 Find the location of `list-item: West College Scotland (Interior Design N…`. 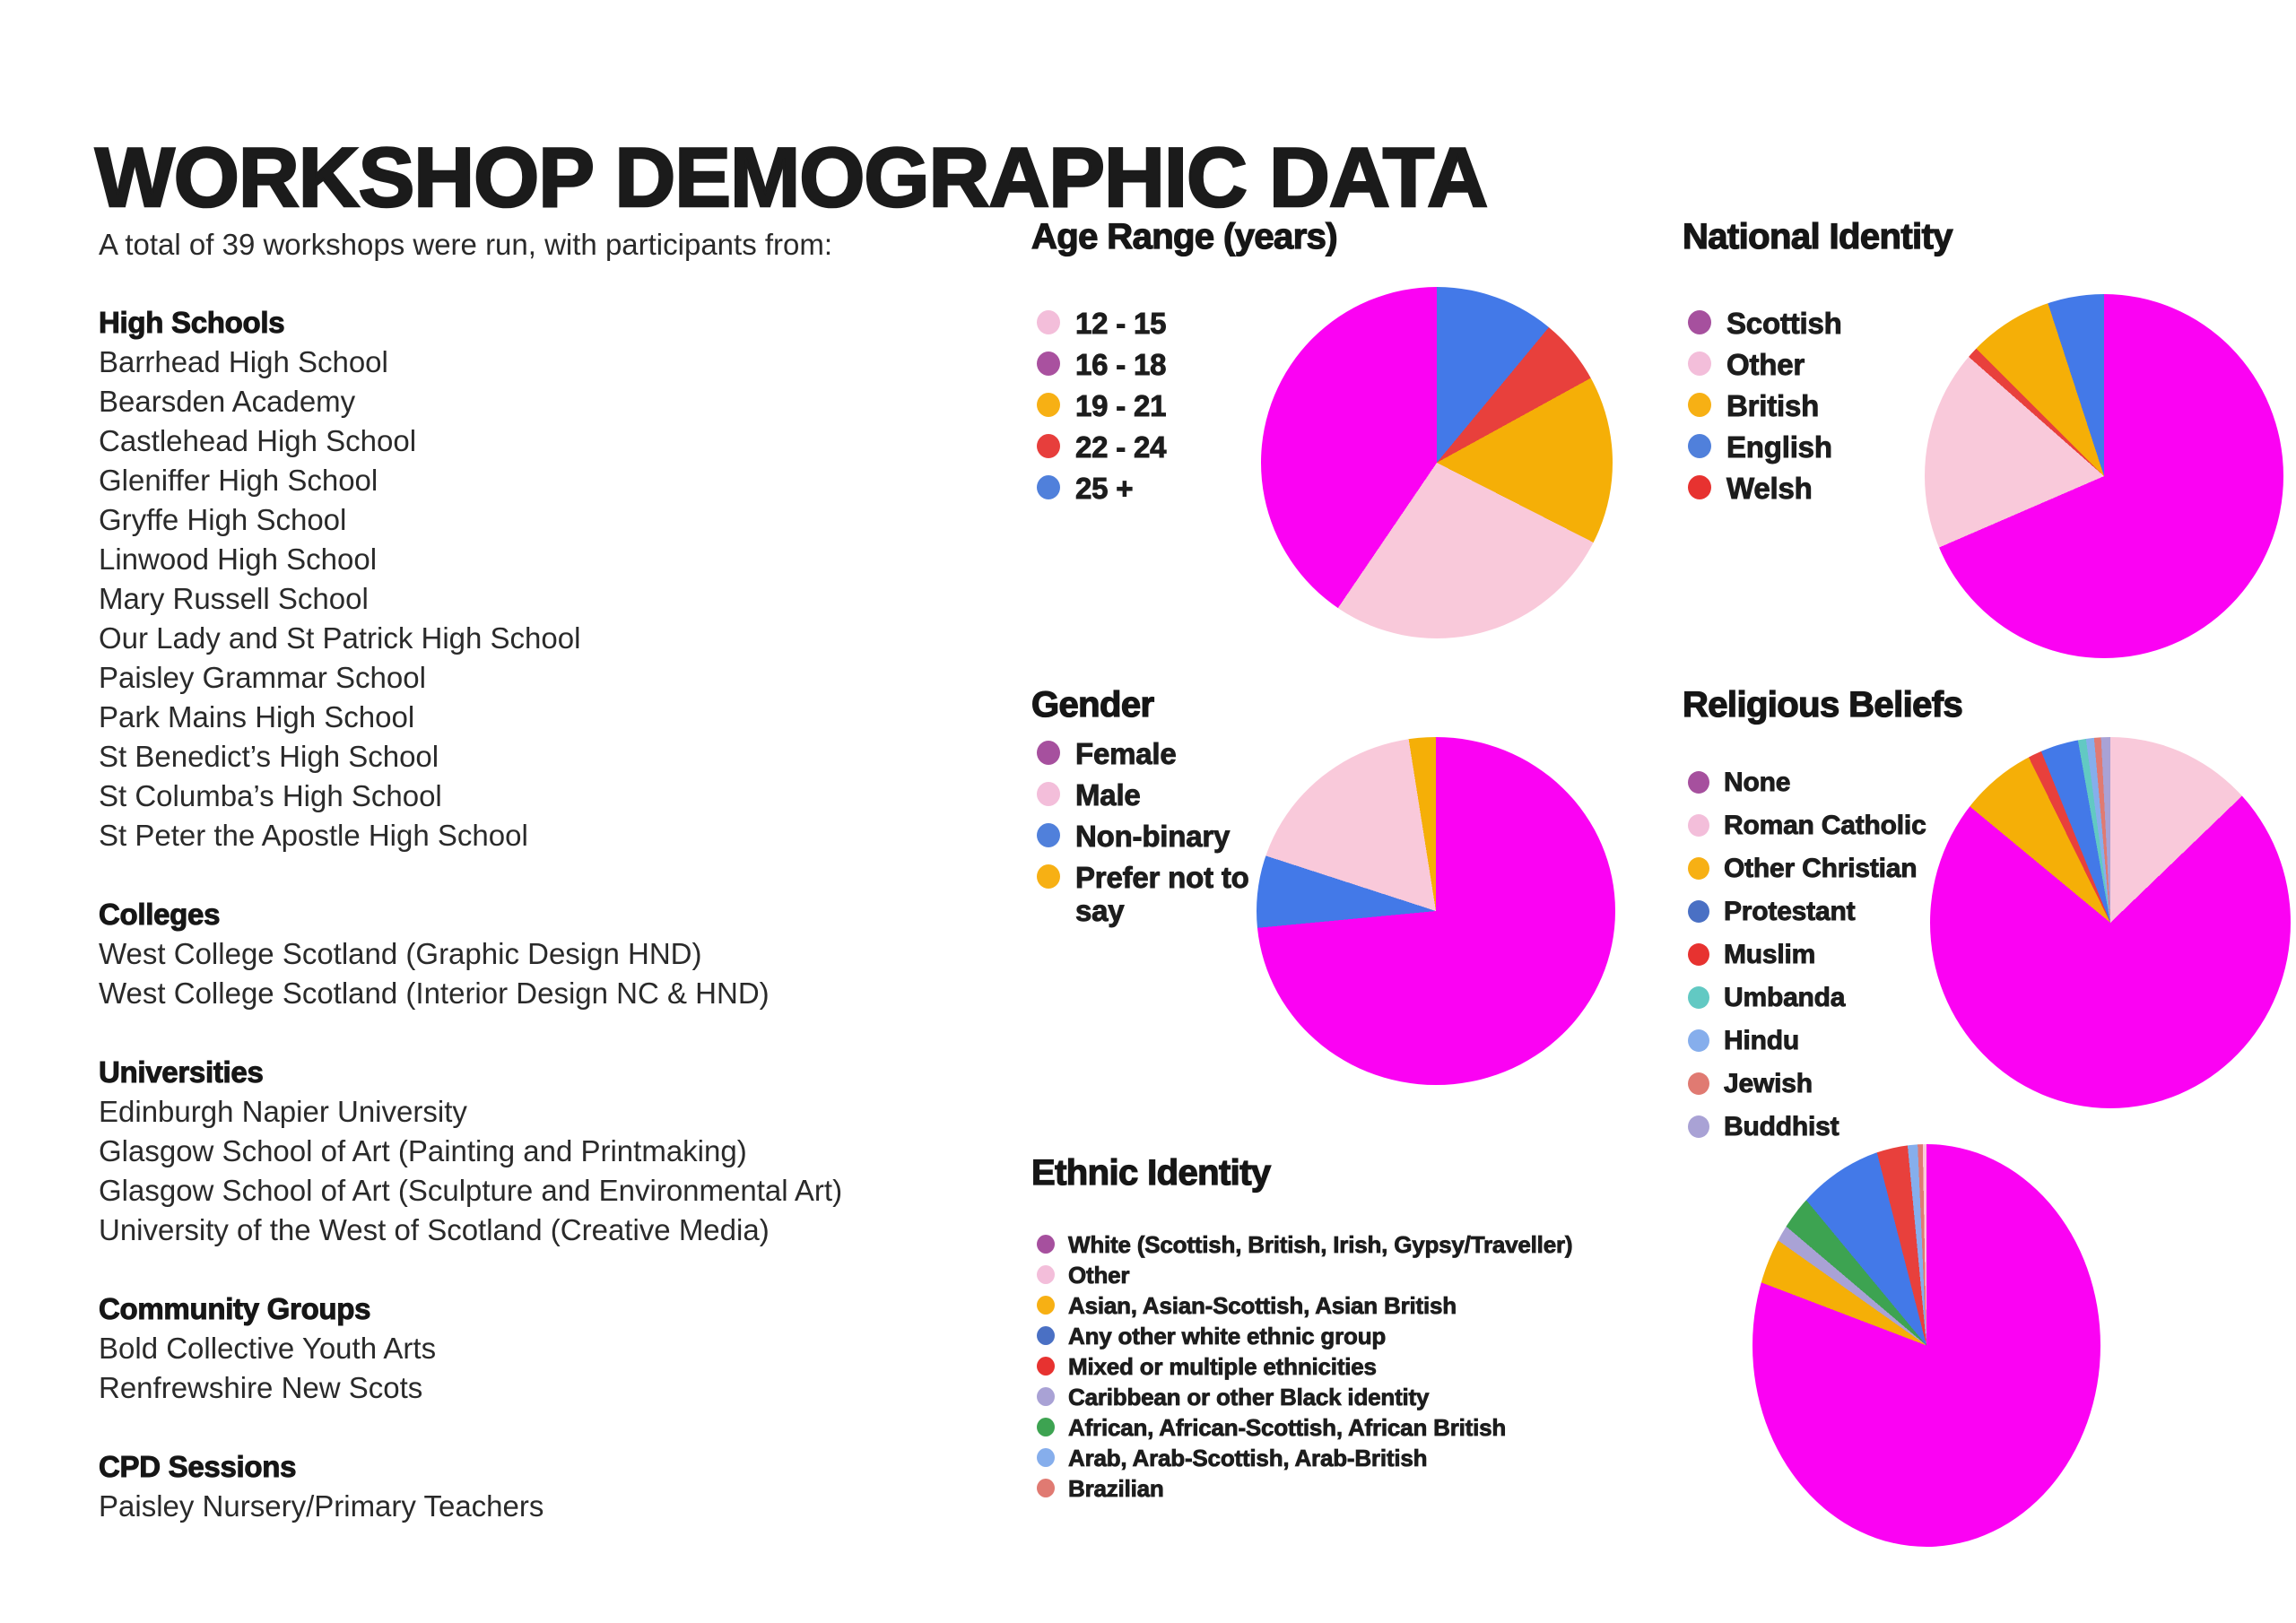

list-item: West College Scotland (Interior Design N… is located at coordinates (434, 993).